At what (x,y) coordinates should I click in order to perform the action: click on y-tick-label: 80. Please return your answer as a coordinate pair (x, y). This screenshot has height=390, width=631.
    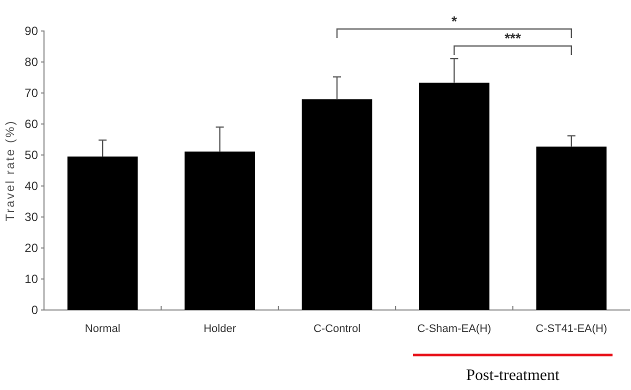
    Looking at the image, I should click on (31, 61).